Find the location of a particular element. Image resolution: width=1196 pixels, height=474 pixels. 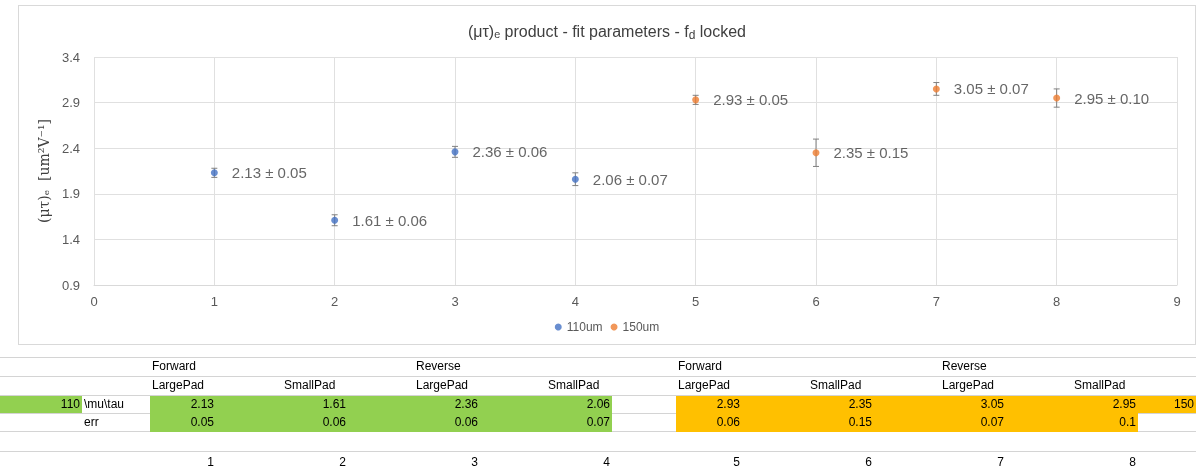

text: 3 is located at coordinates (474, 462).